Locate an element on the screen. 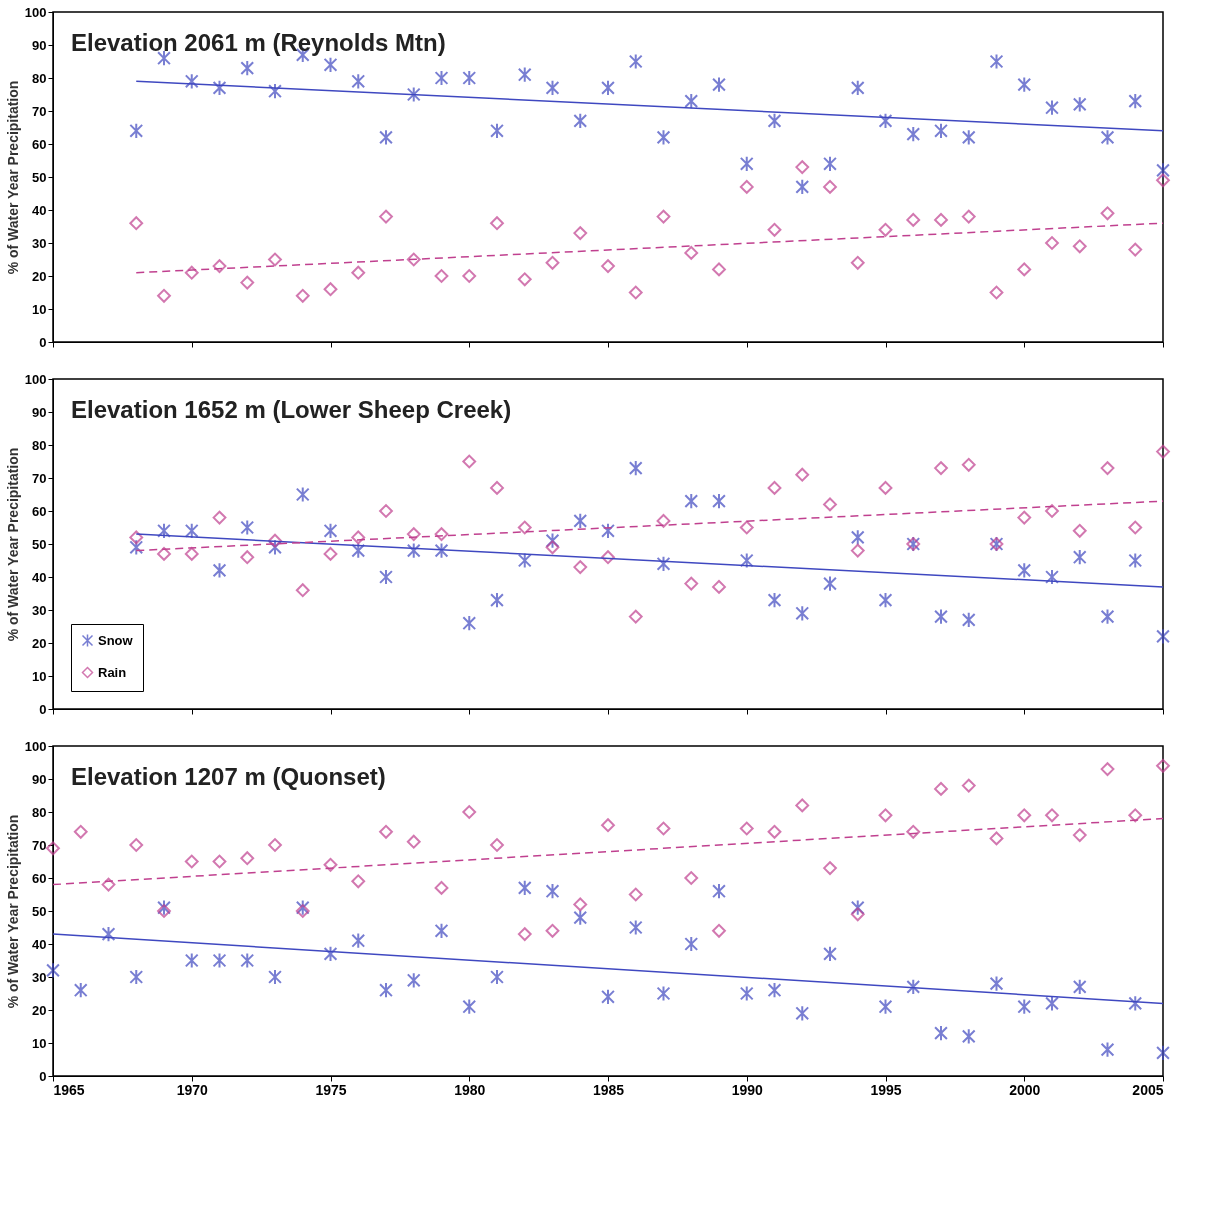 The width and height of the screenshot is (1224, 1216). x-tick-label: 1995 is located at coordinates (886, 1089).